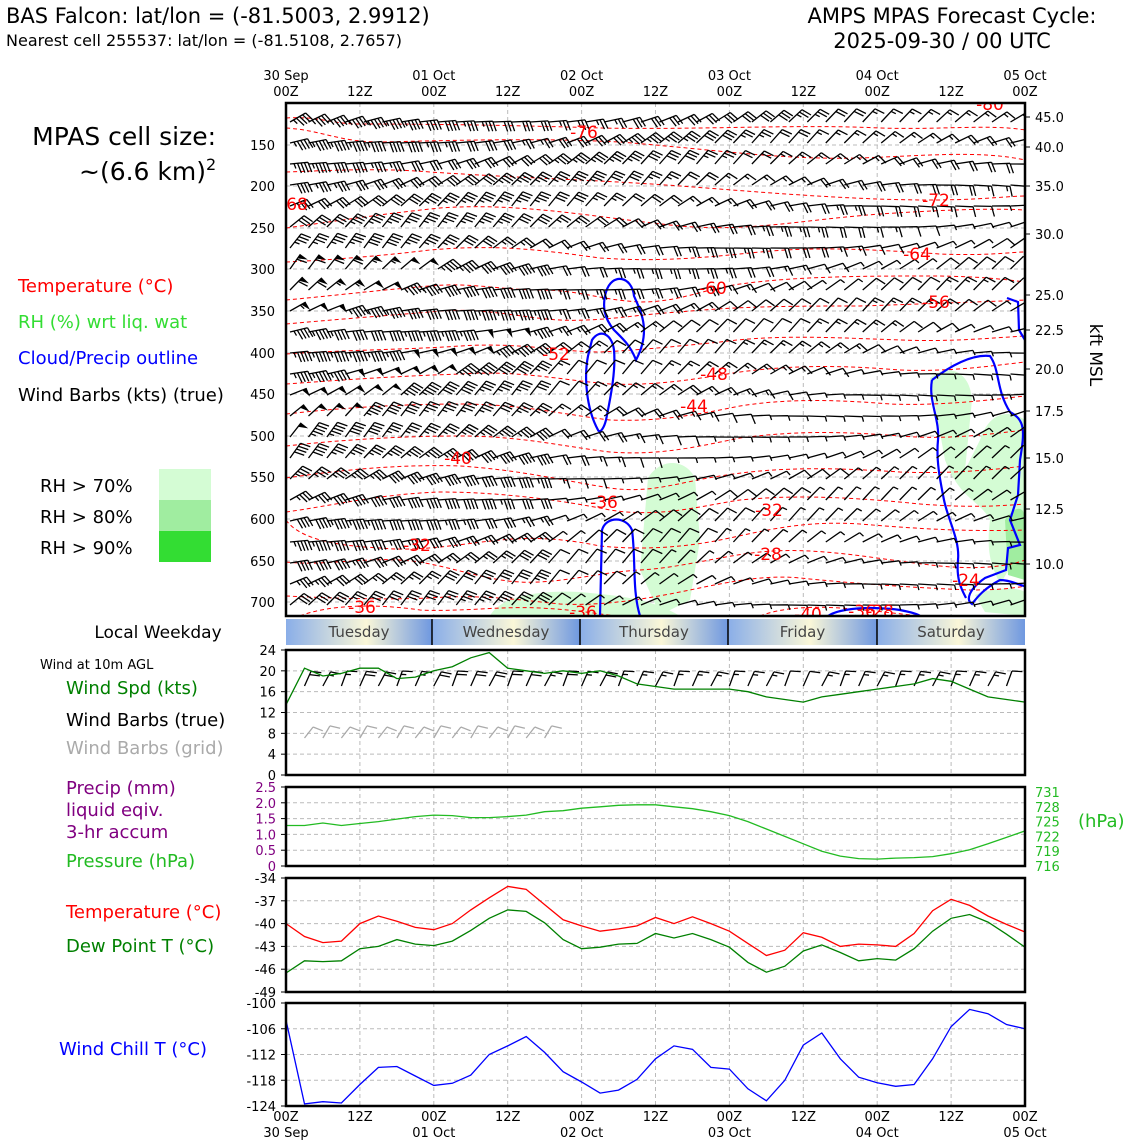  Describe the element at coordinates (261, 1004) in the screenshot. I see `y-tick-label: -100` at that location.